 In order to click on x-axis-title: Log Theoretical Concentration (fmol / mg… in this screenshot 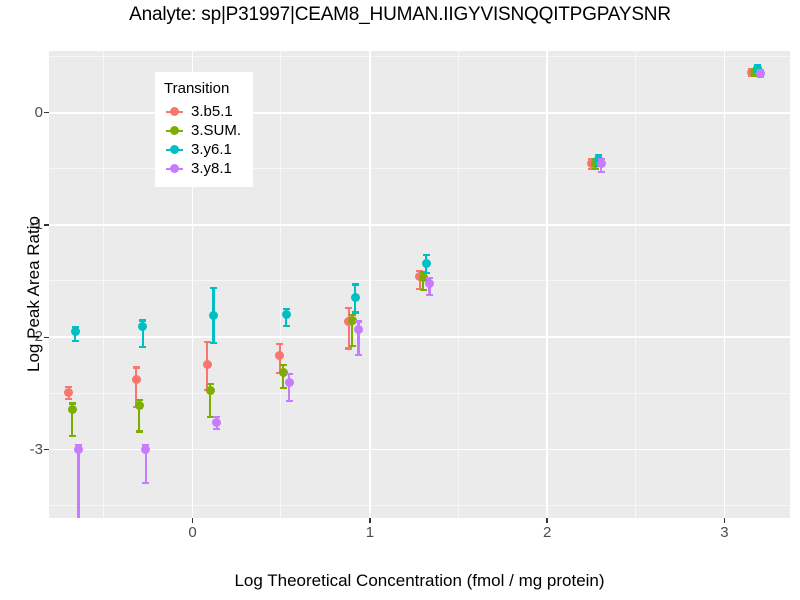, I will do `click(419, 580)`.